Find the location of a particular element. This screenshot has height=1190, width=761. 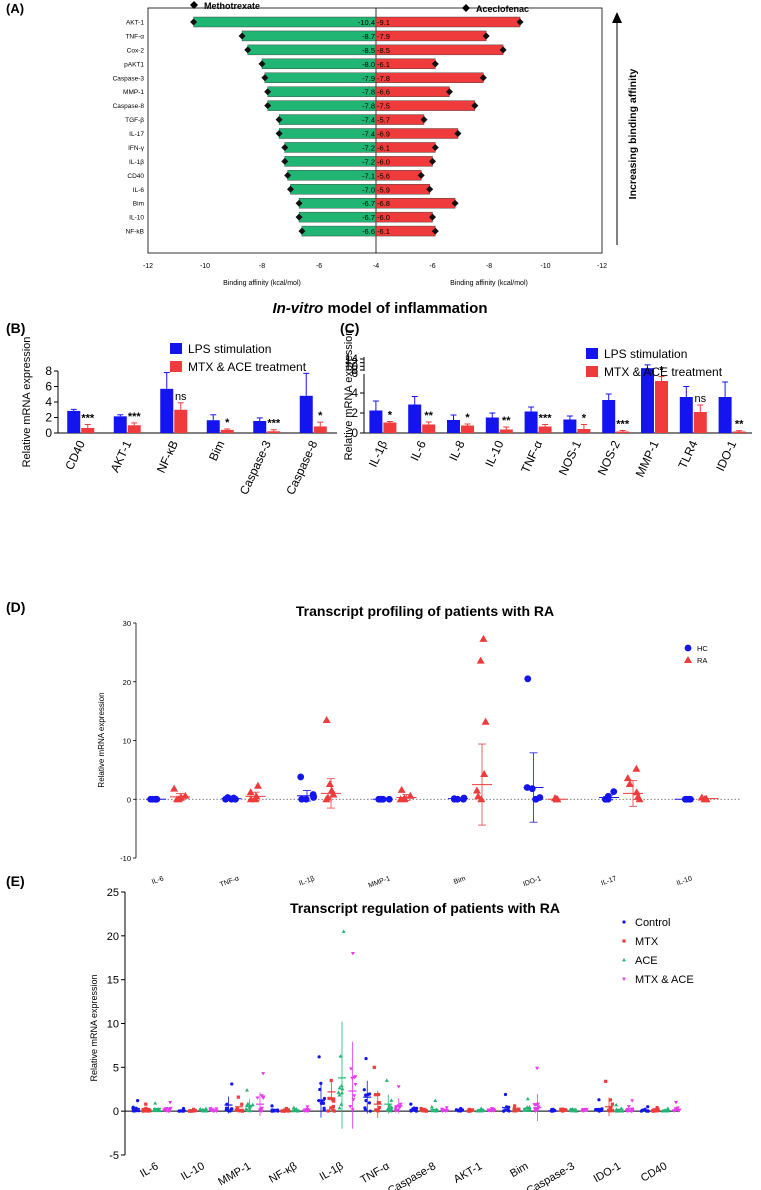

x-tick-label: IL-6 is located at coordinates (158, 880).